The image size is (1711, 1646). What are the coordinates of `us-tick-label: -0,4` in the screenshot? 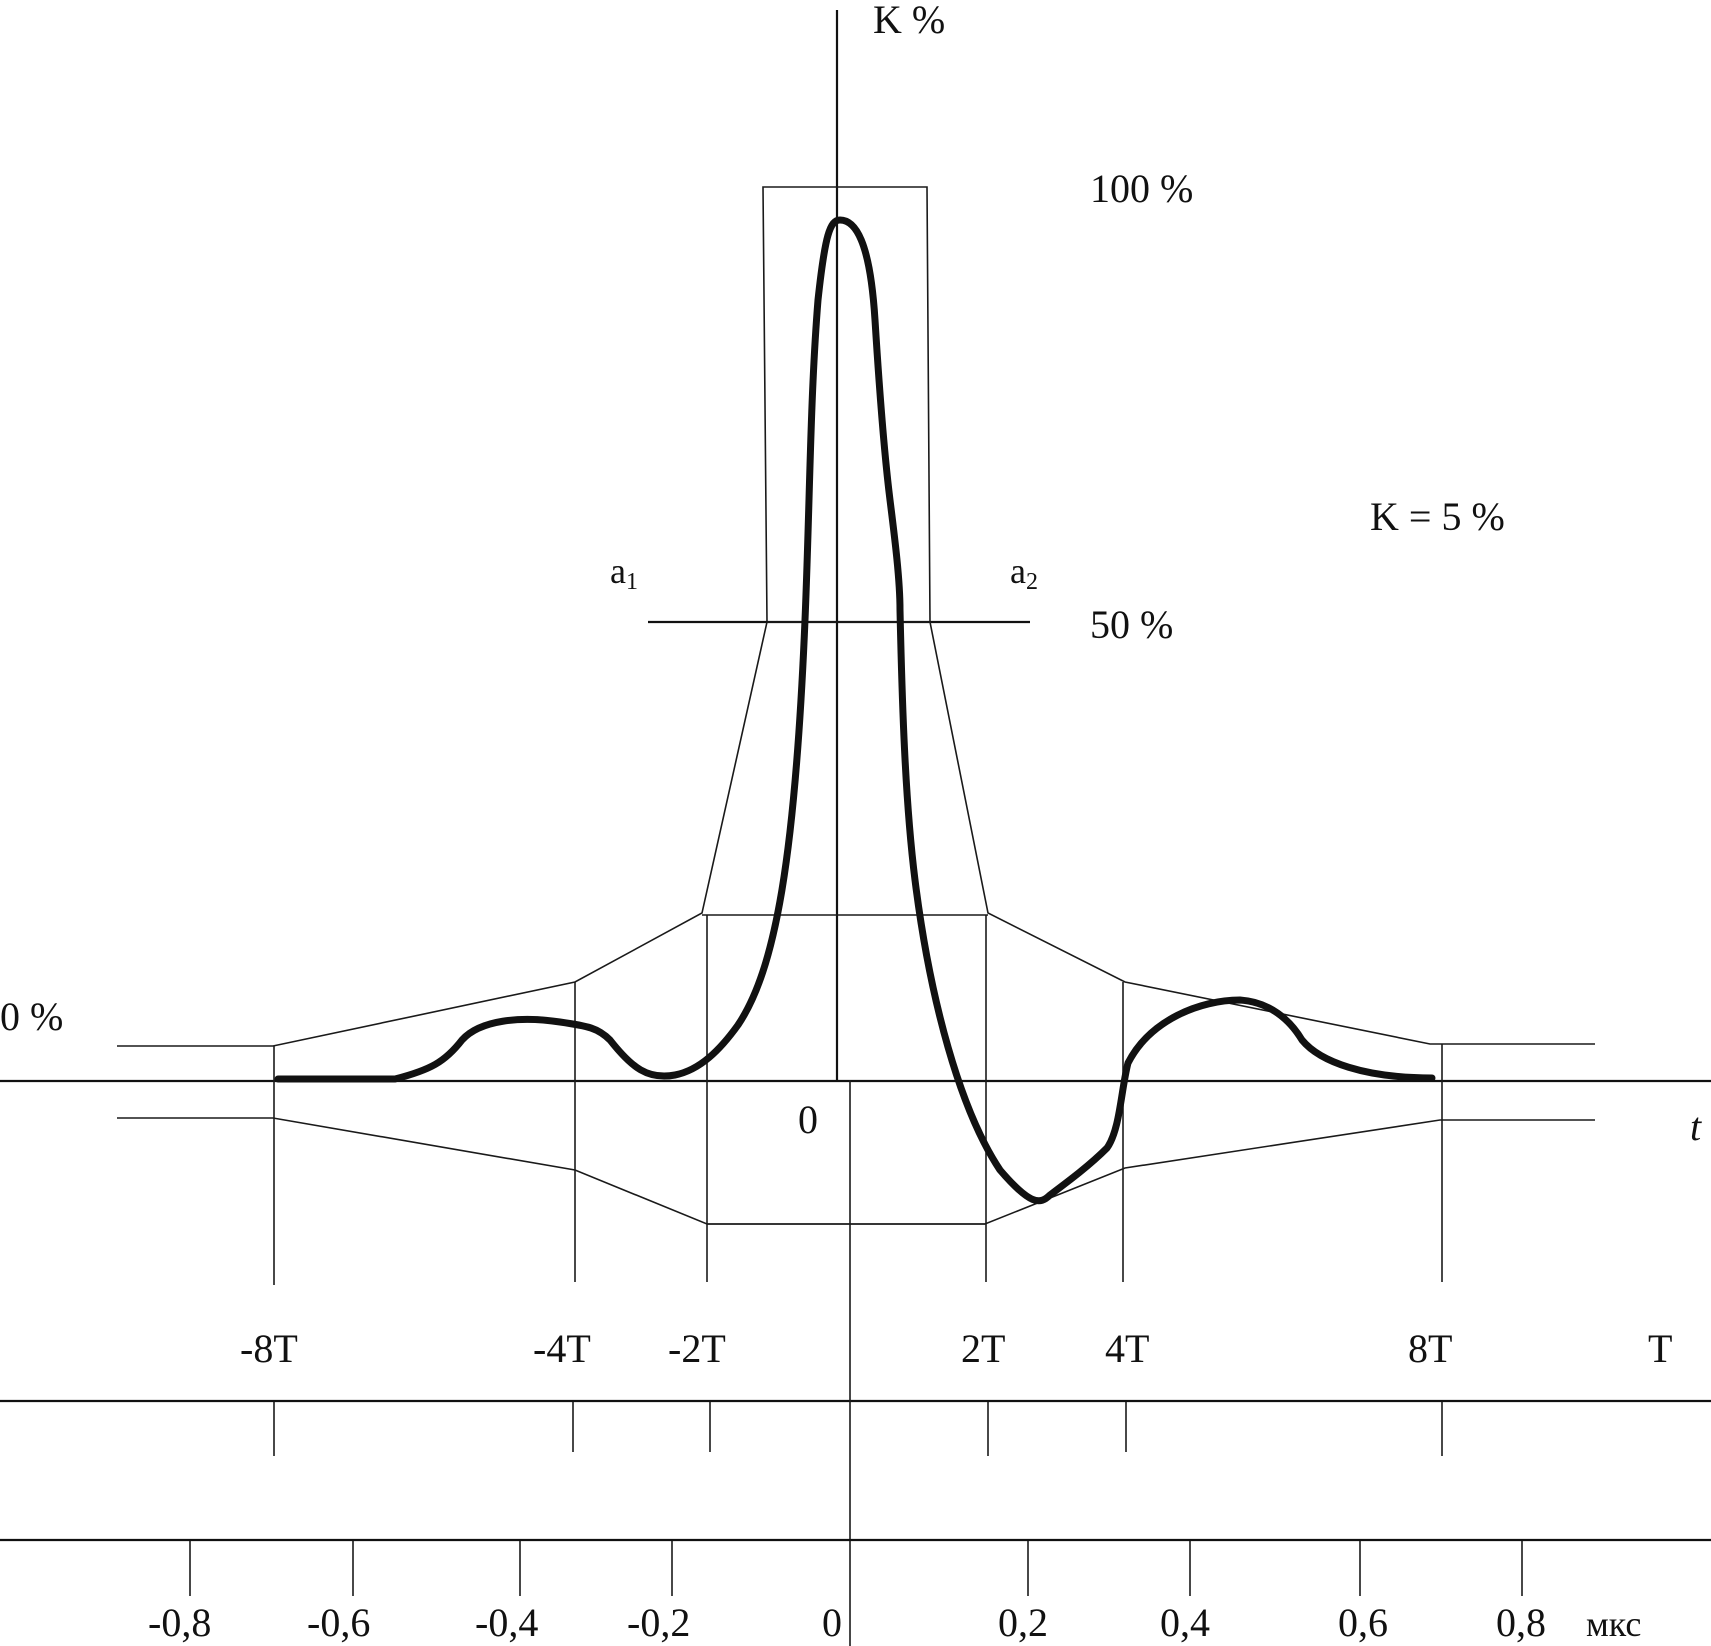 It's located at (506, 1622).